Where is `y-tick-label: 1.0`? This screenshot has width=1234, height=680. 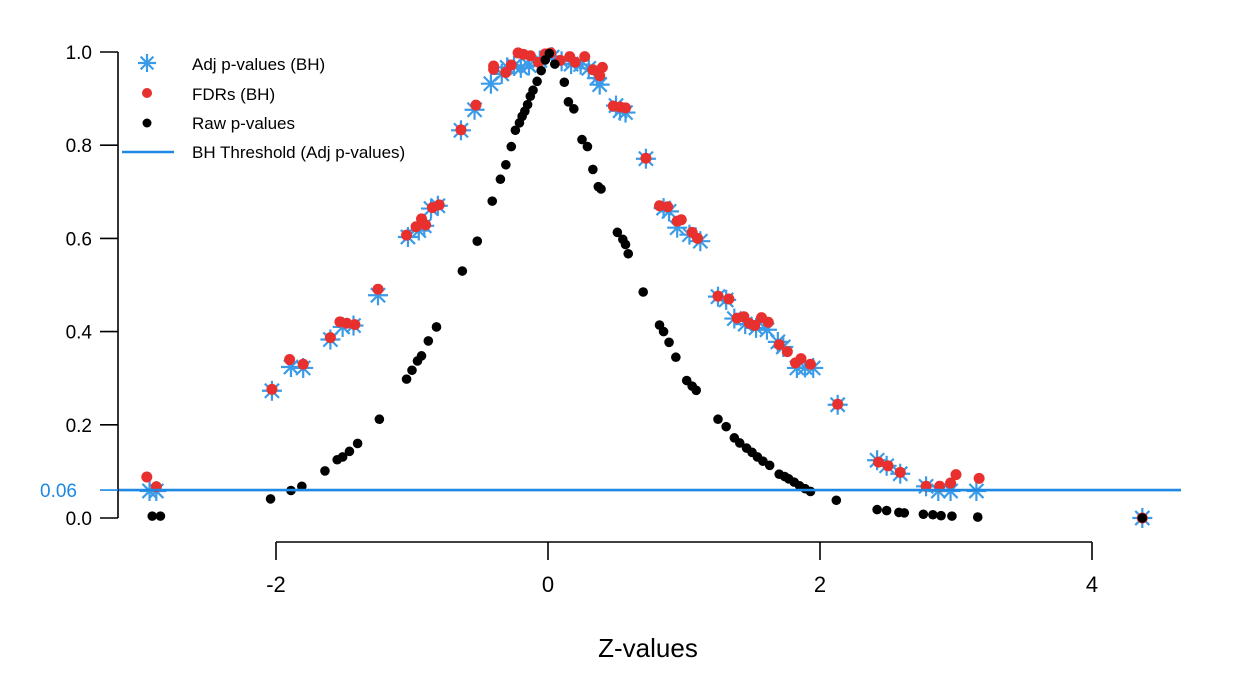
y-tick-label: 1.0 is located at coordinates (79, 53).